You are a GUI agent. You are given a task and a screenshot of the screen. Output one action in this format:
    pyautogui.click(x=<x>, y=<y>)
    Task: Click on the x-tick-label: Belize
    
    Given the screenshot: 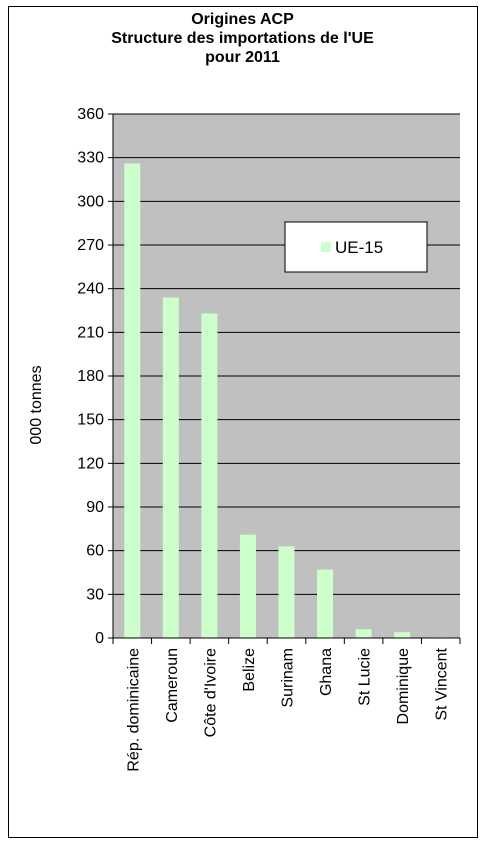 What is the action you would take?
    pyautogui.click(x=249, y=670)
    